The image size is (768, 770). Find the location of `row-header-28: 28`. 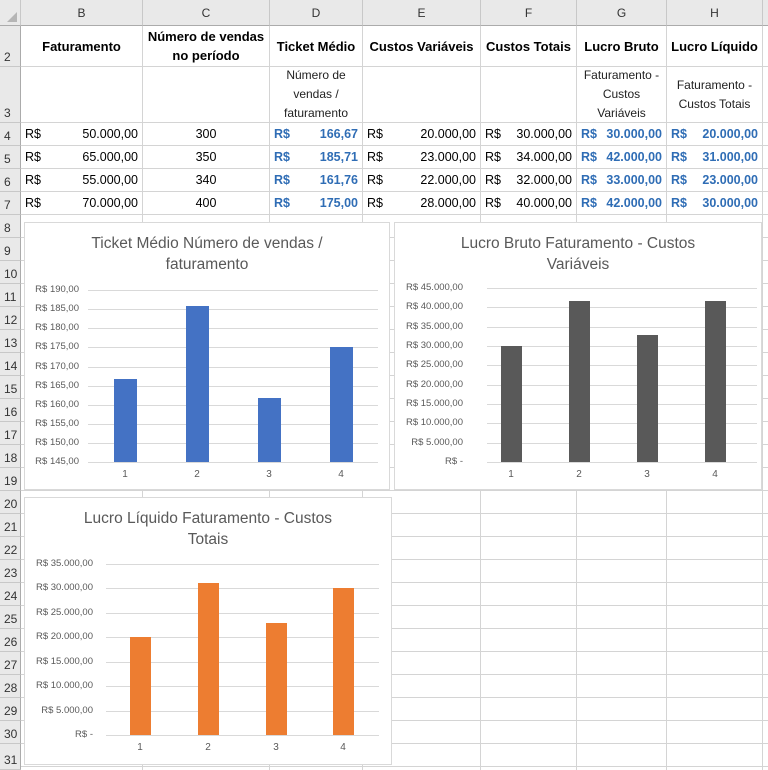

row-header-28: 28 is located at coordinates (10, 686).